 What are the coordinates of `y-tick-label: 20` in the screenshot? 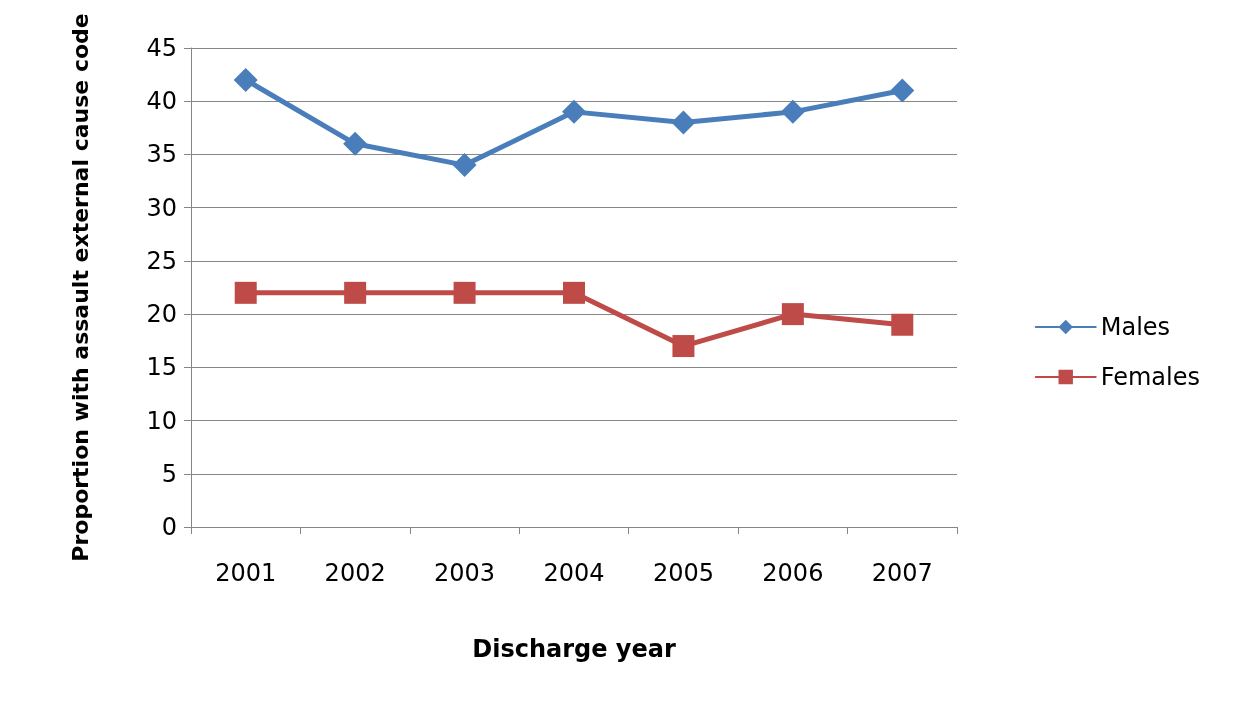 It's located at (161, 314).